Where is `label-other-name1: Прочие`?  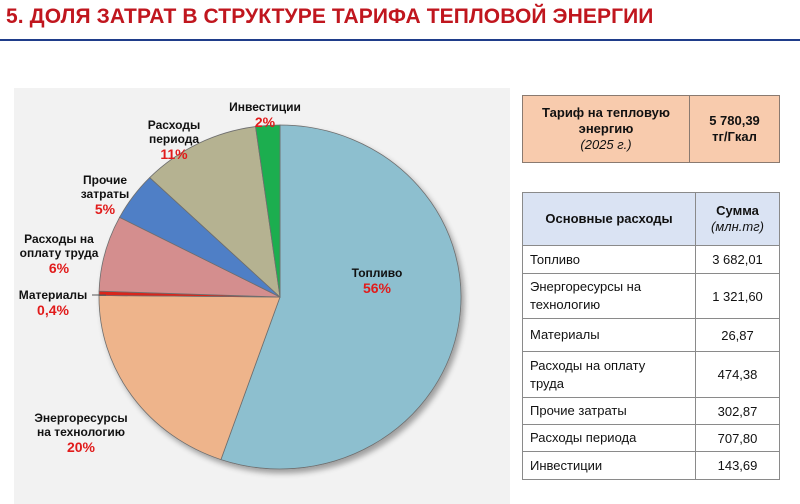 label-other-name1: Прочие is located at coordinates (104, 180).